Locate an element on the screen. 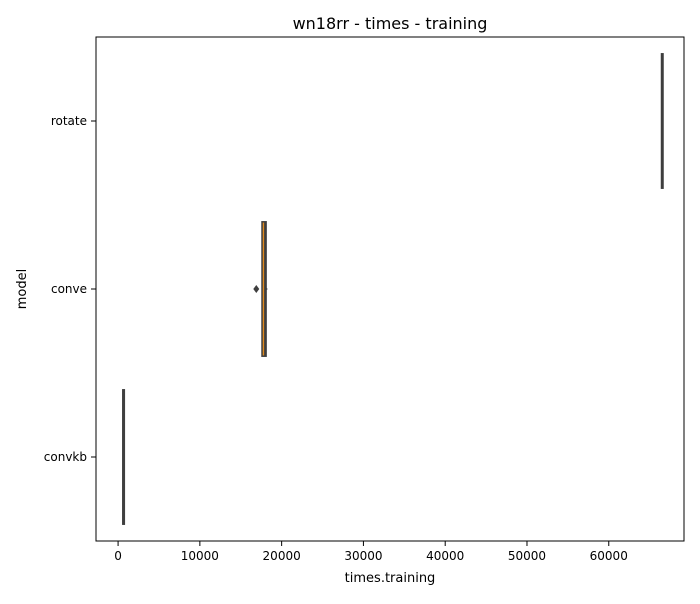 This screenshot has width=700, height=604. x-axis-ticks: 0 10000 20000 30000 40000 50000 60000 is located at coordinates (371, 552).